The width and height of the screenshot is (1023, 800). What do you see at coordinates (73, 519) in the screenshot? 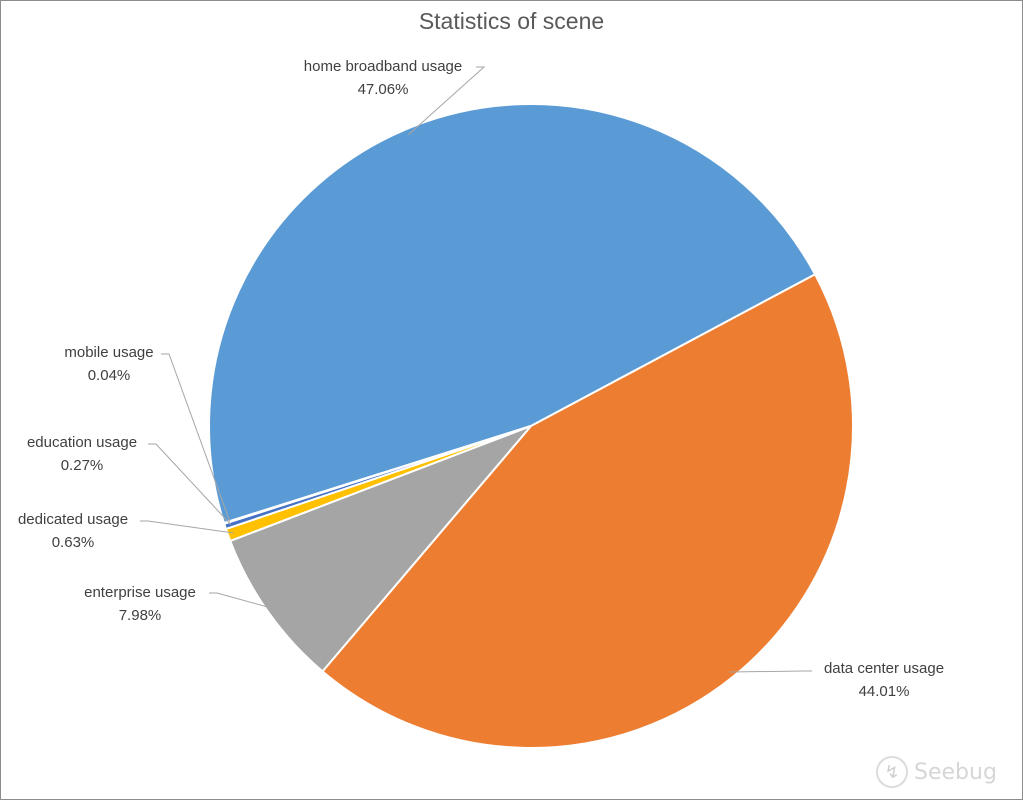
I see `slice-label-name: dedicated usage` at bounding box center [73, 519].